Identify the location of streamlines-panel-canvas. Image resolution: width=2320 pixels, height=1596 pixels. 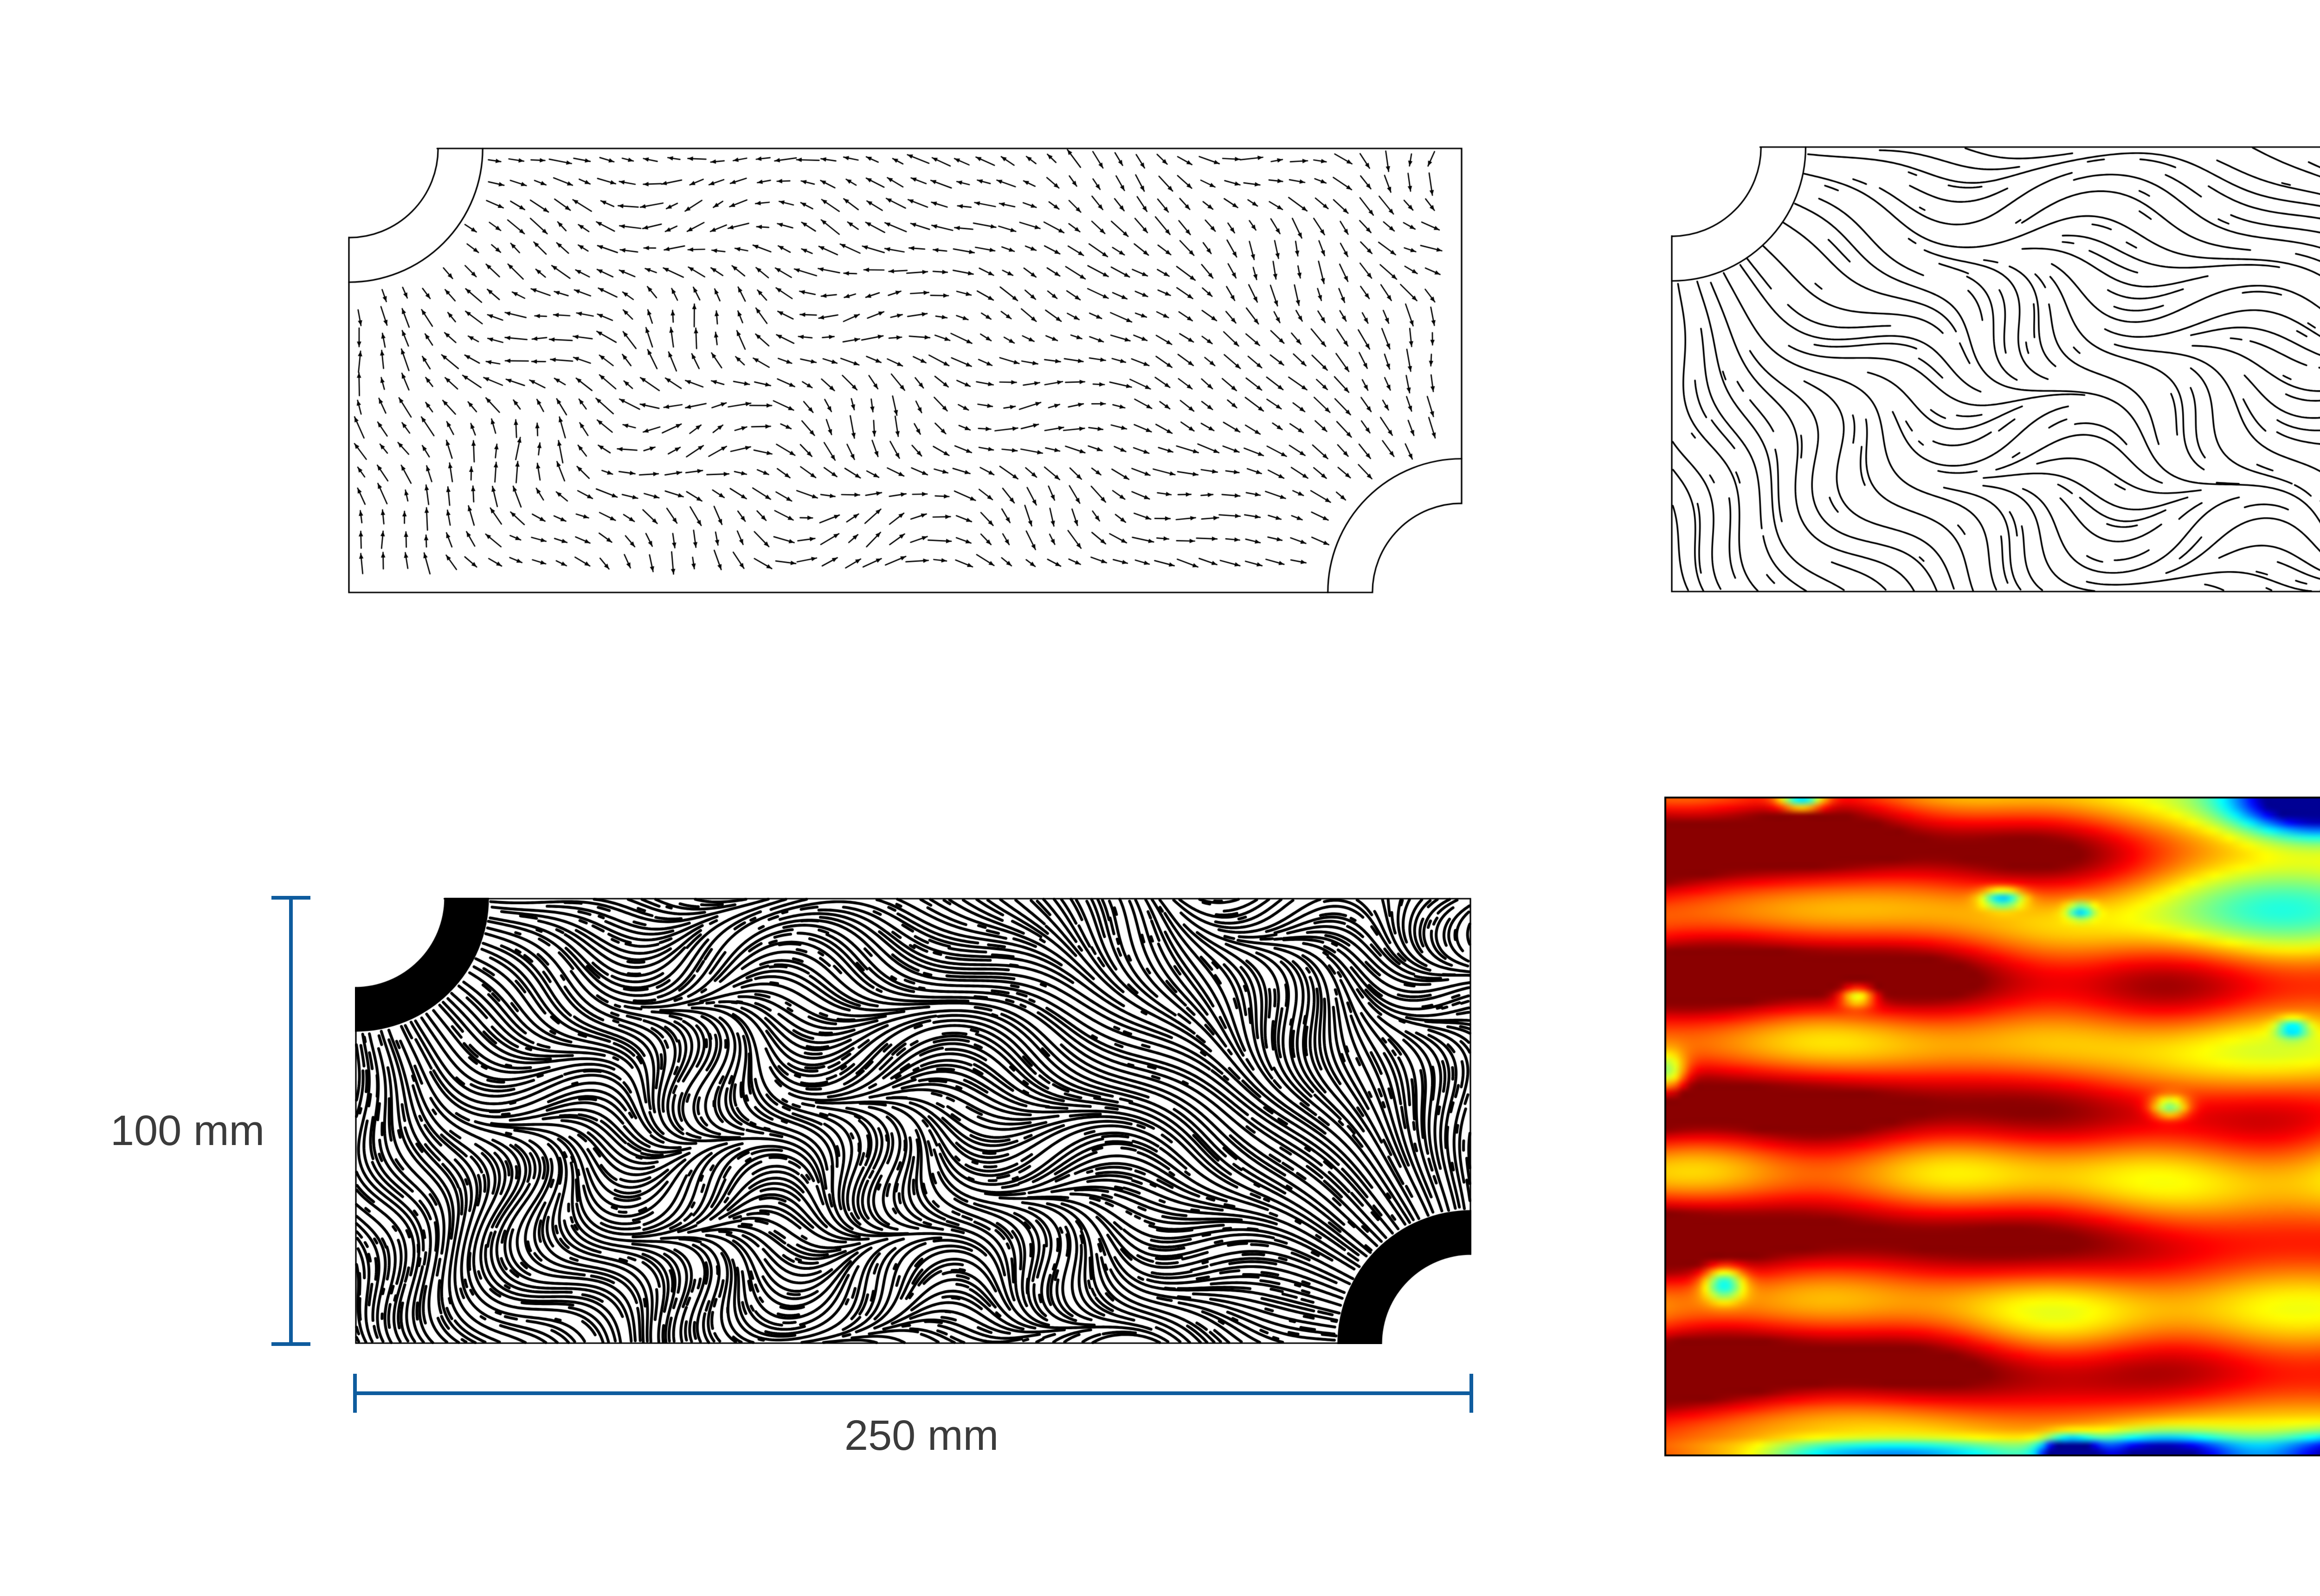
(1996, 369).